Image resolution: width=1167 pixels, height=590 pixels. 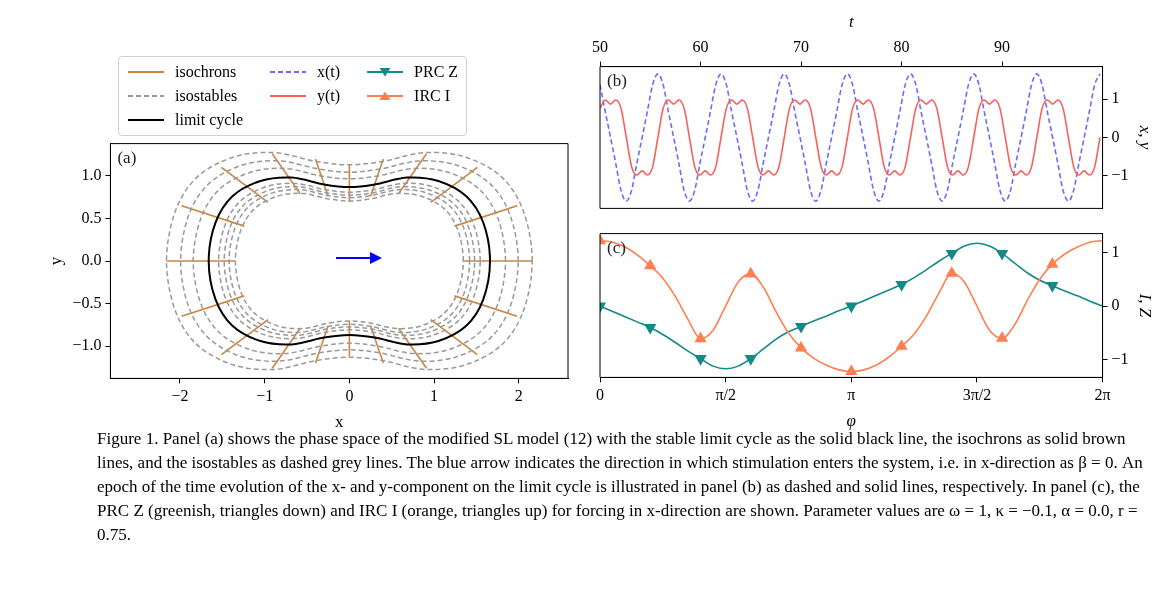 What do you see at coordinates (265, 396) in the screenshot?
I see `x-tick-label: −1` at bounding box center [265, 396].